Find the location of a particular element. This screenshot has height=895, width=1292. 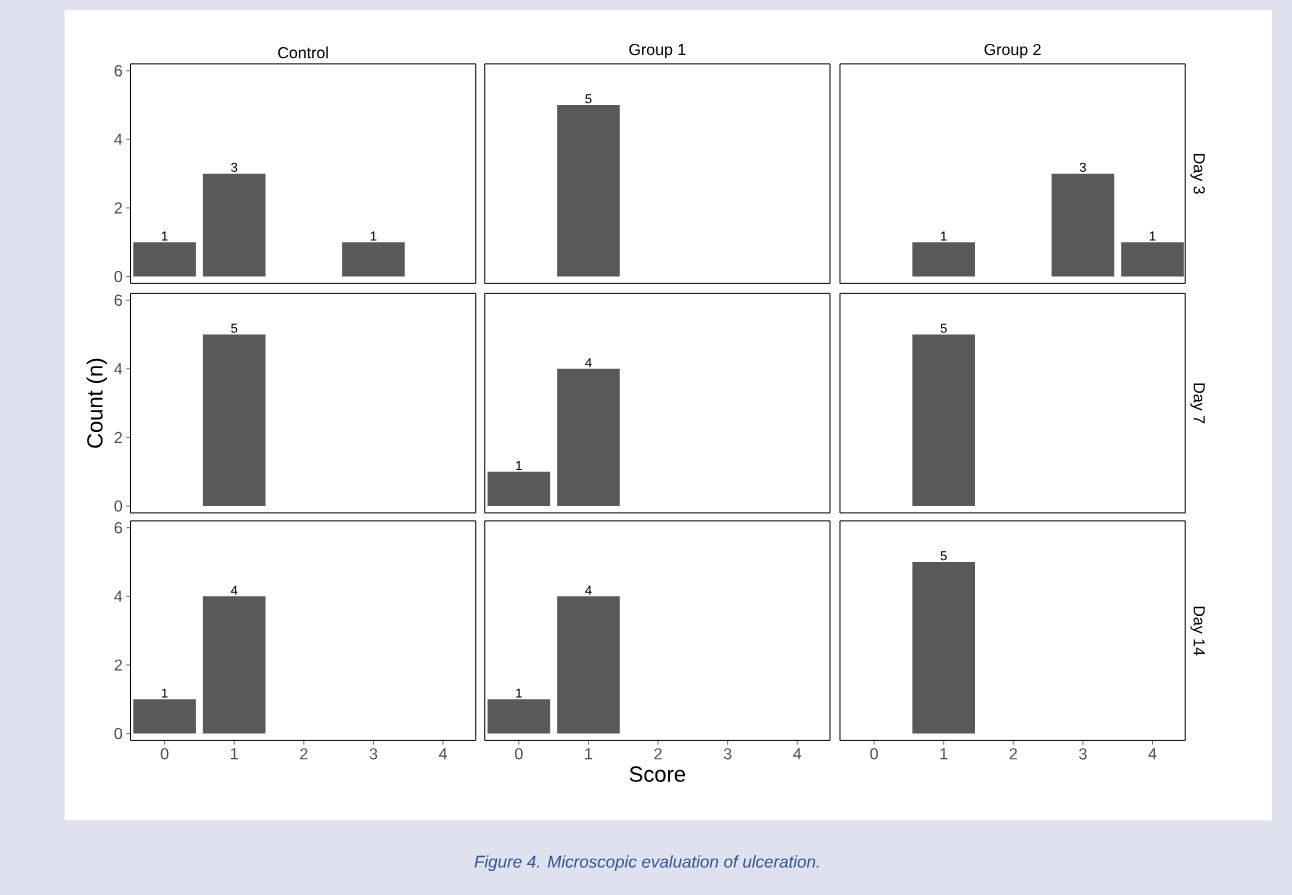

y2-axis-title: Day 14 is located at coordinates (1197, 631).